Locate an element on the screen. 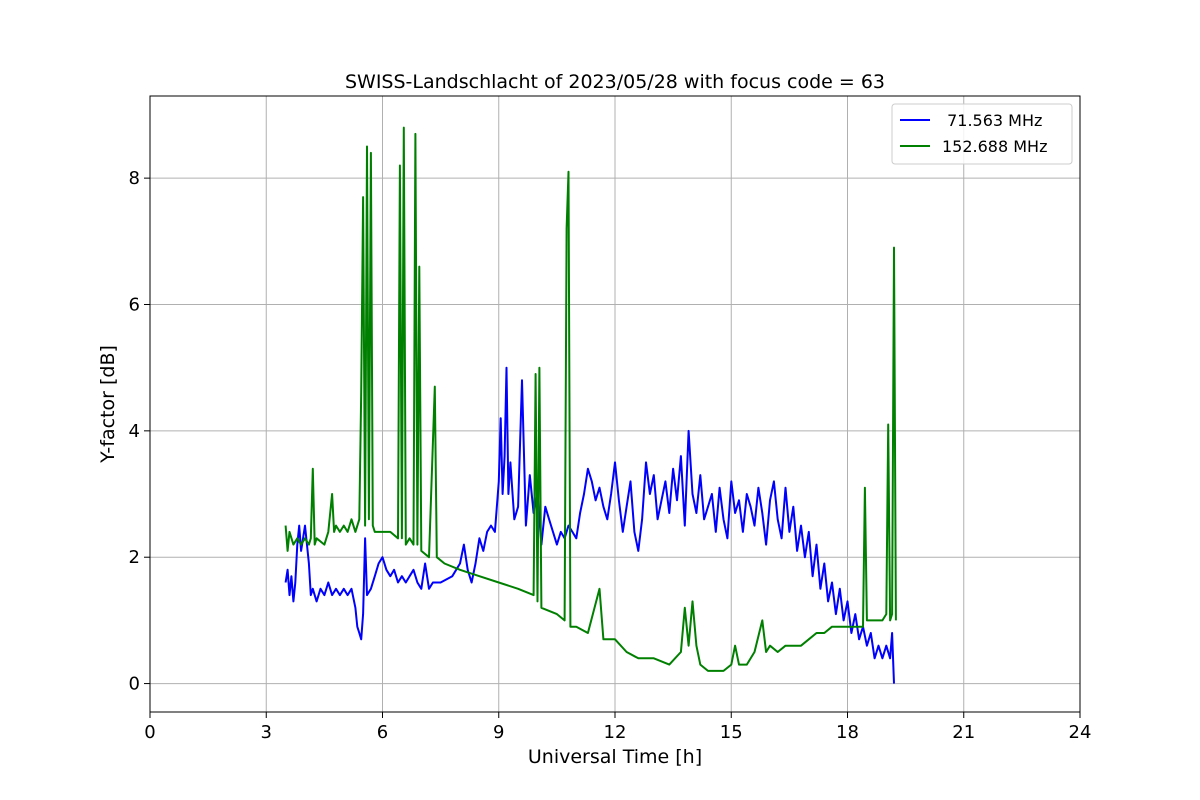 This screenshot has width=1200, height=800. y-tick-label: 4 is located at coordinates (134, 431).